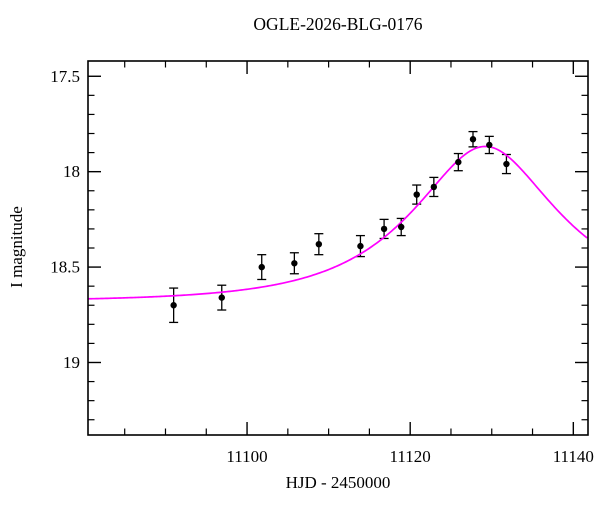 Image resolution: width=600 pixels, height=512 pixels. What do you see at coordinates (573, 456) in the screenshot?
I see `x-tick-label: 11140` at bounding box center [573, 456].